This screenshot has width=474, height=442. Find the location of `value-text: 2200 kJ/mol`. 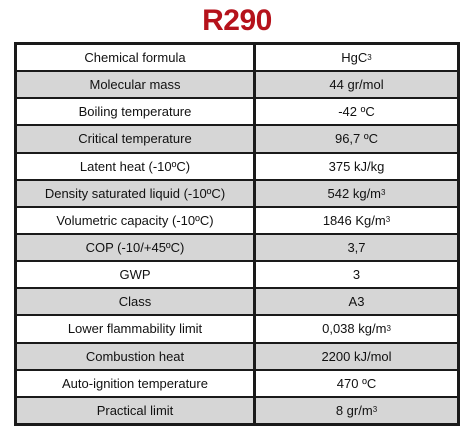

value-text: 2200 kJ/mol is located at coordinates (356, 356).